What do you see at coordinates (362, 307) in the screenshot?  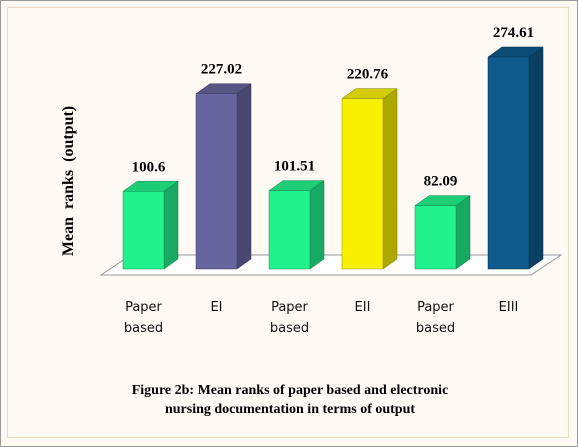 I see `x-tick-label: EII` at bounding box center [362, 307].